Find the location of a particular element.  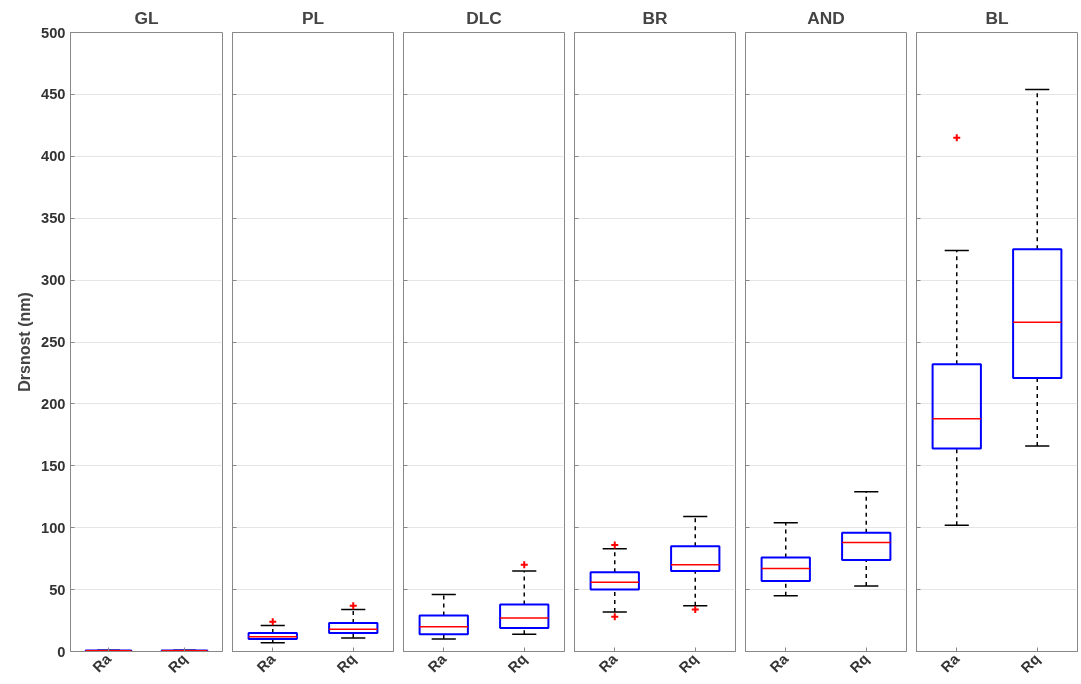

y-tick-label: 300 is located at coordinates (53, 280).